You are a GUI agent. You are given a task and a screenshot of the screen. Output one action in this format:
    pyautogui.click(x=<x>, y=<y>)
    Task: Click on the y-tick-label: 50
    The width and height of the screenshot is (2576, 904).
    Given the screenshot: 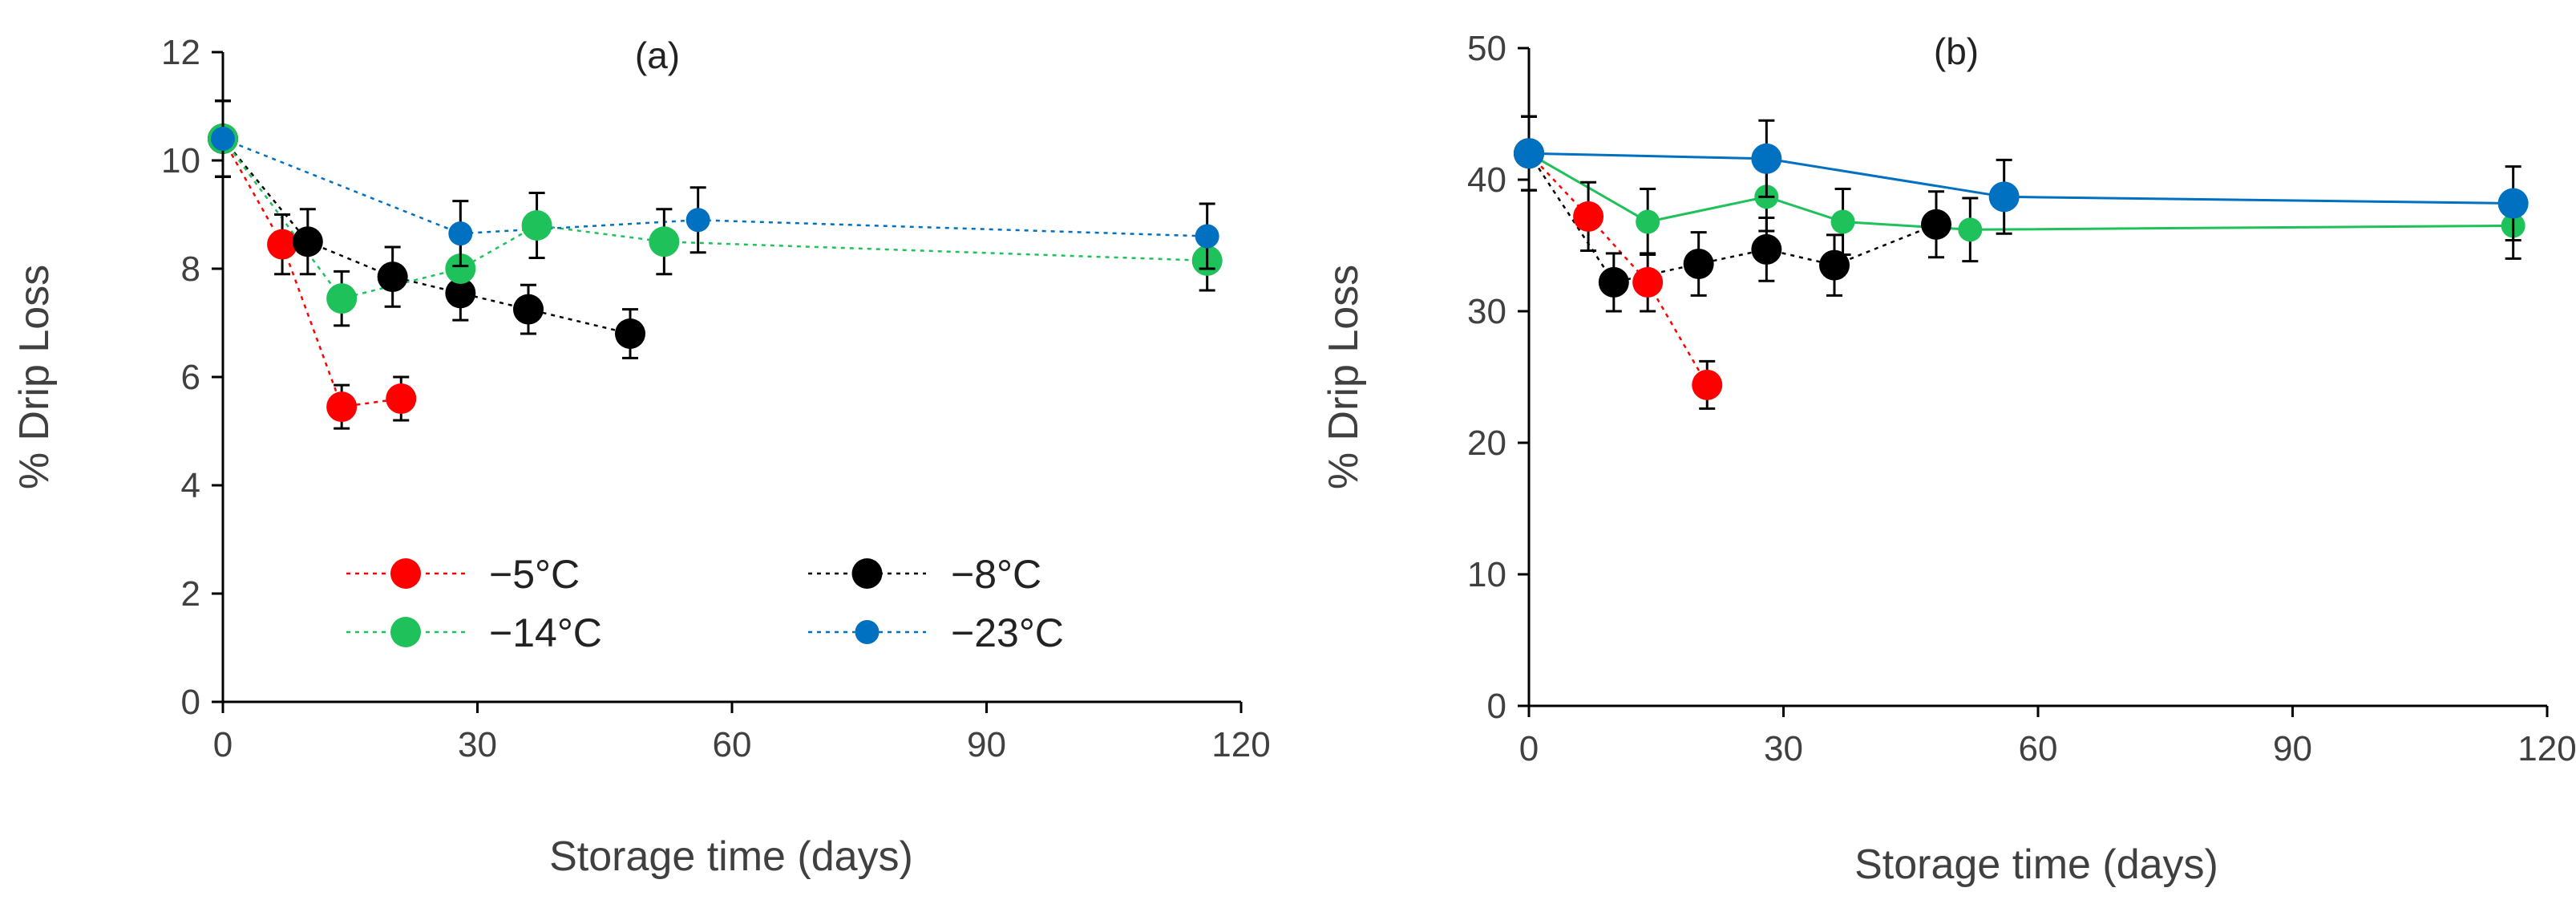 What is the action you would take?
    pyautogui.click(x=1486, y=48)
    